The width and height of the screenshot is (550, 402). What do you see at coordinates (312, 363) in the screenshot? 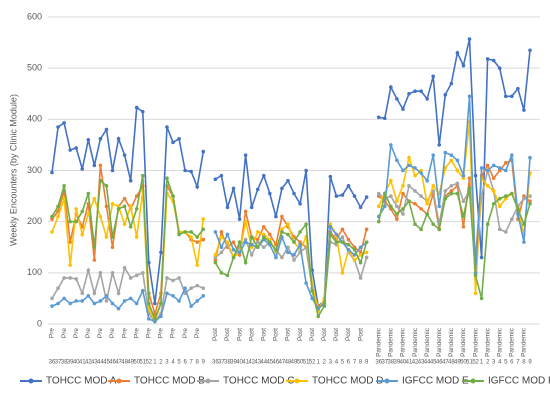
I see `x-tick-label: 52` at bounding box center [312, 363].